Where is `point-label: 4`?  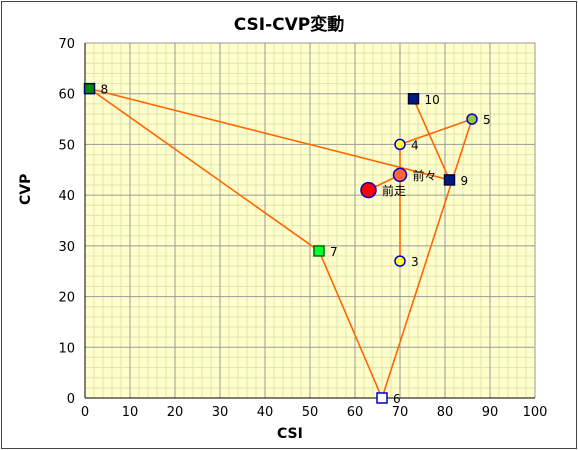
point-label: 4 is located at coordinates (415, 145).